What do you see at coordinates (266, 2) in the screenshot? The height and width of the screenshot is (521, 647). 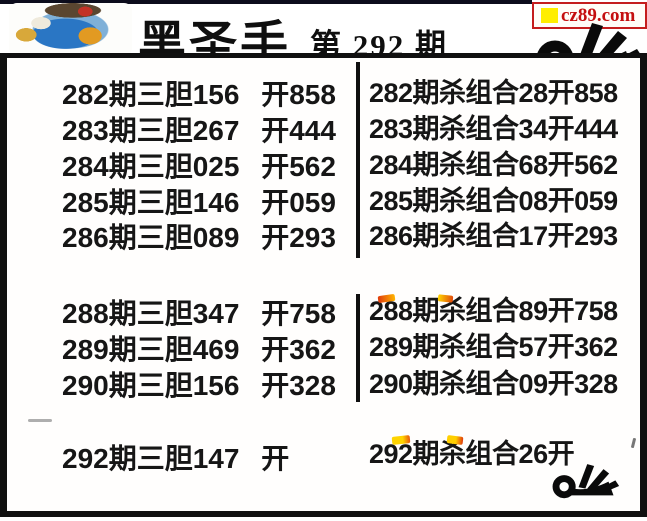 I see `top-border-line` at bounding box center [266, 2].